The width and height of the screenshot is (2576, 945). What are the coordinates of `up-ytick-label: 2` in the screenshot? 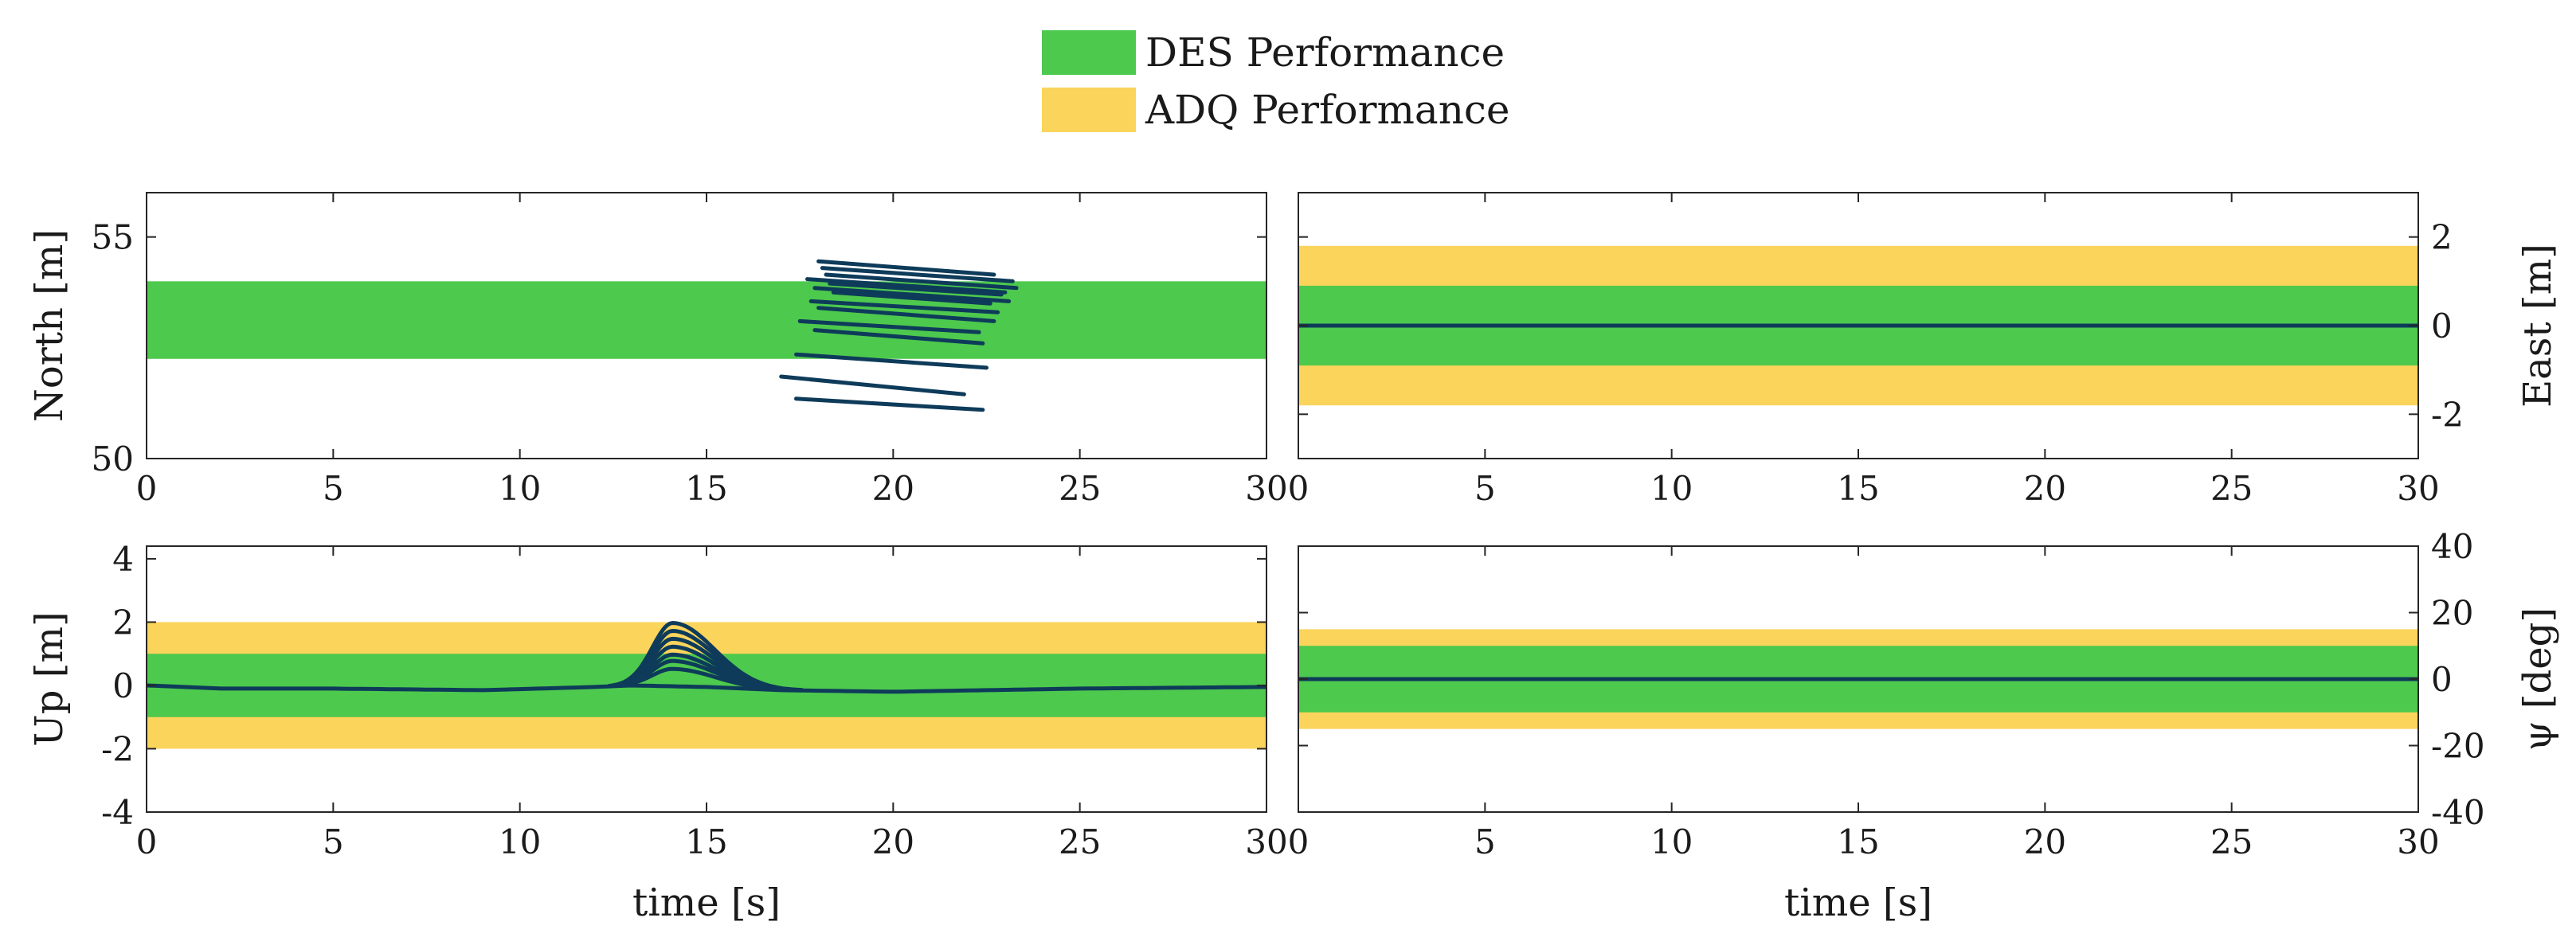 It's located at (123, 622).